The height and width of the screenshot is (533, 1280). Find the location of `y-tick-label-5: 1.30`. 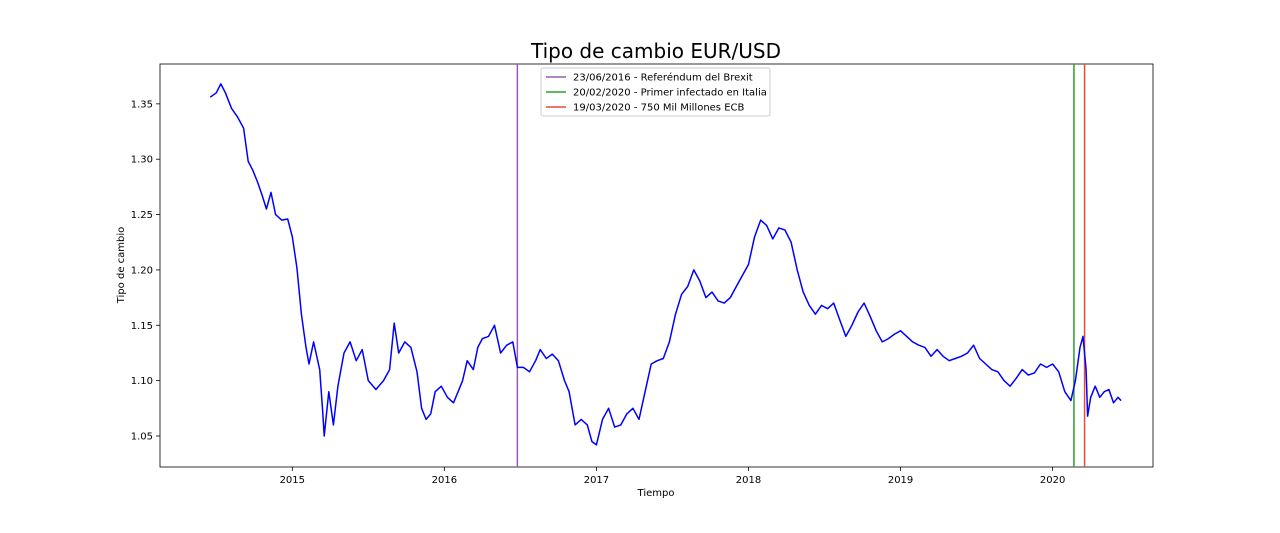

y-tick-label-5: 1.30 is located at coordinates (142, 160).